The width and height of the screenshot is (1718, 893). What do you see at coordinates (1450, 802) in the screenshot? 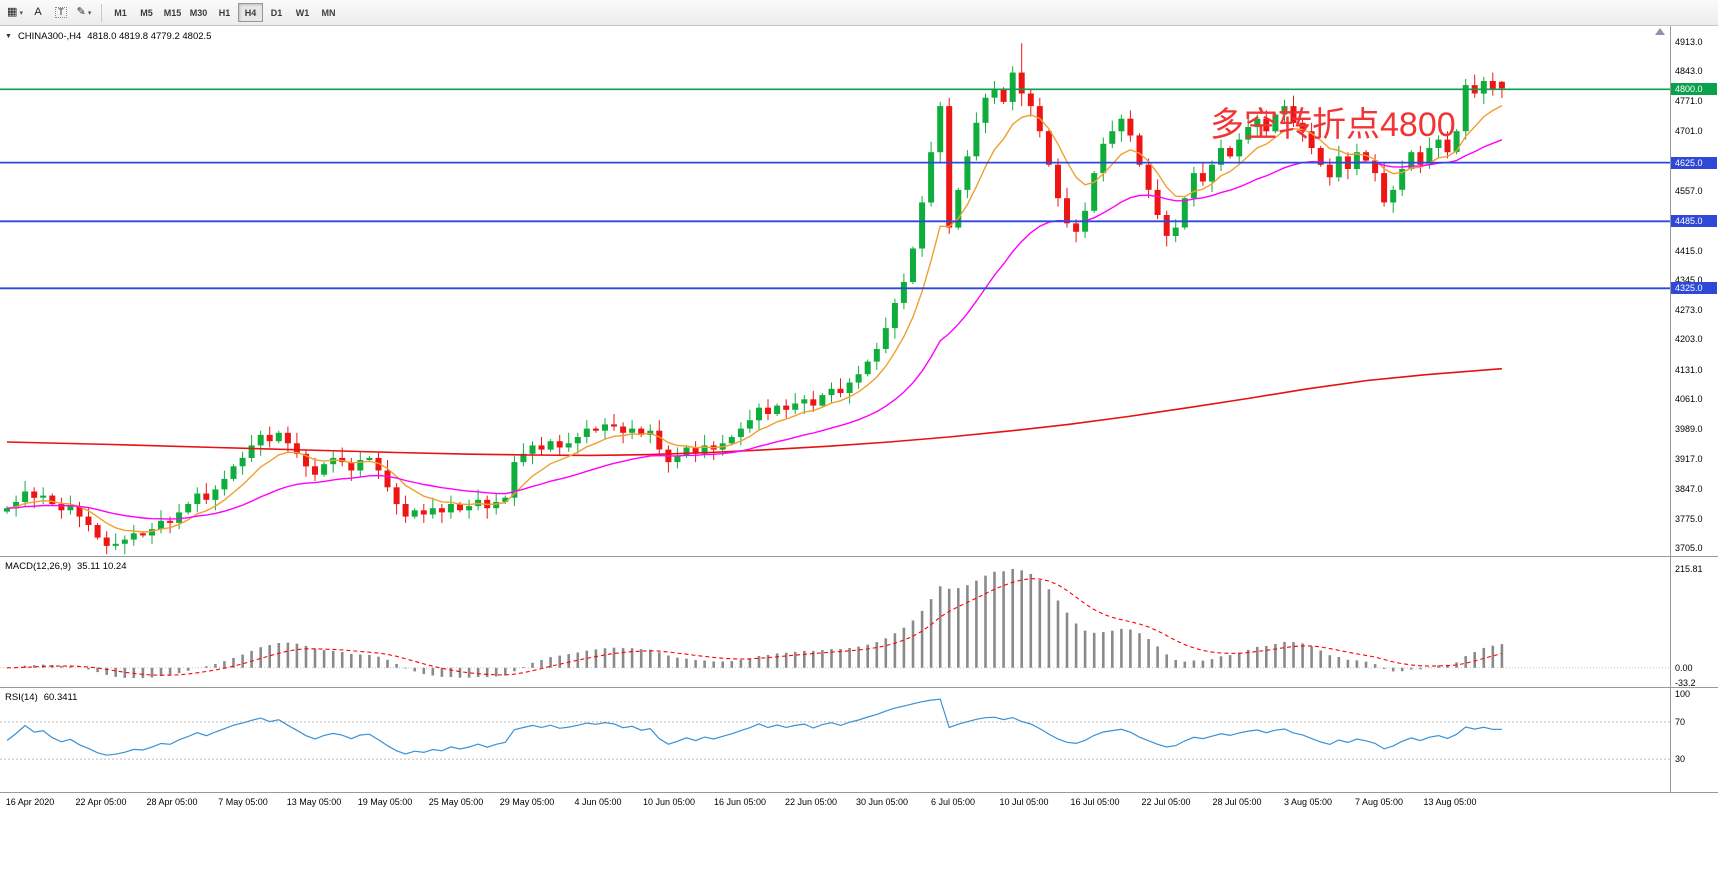
I see `time-axis-label: 13 Aug 05:00` at bounding box center [1450, 802].